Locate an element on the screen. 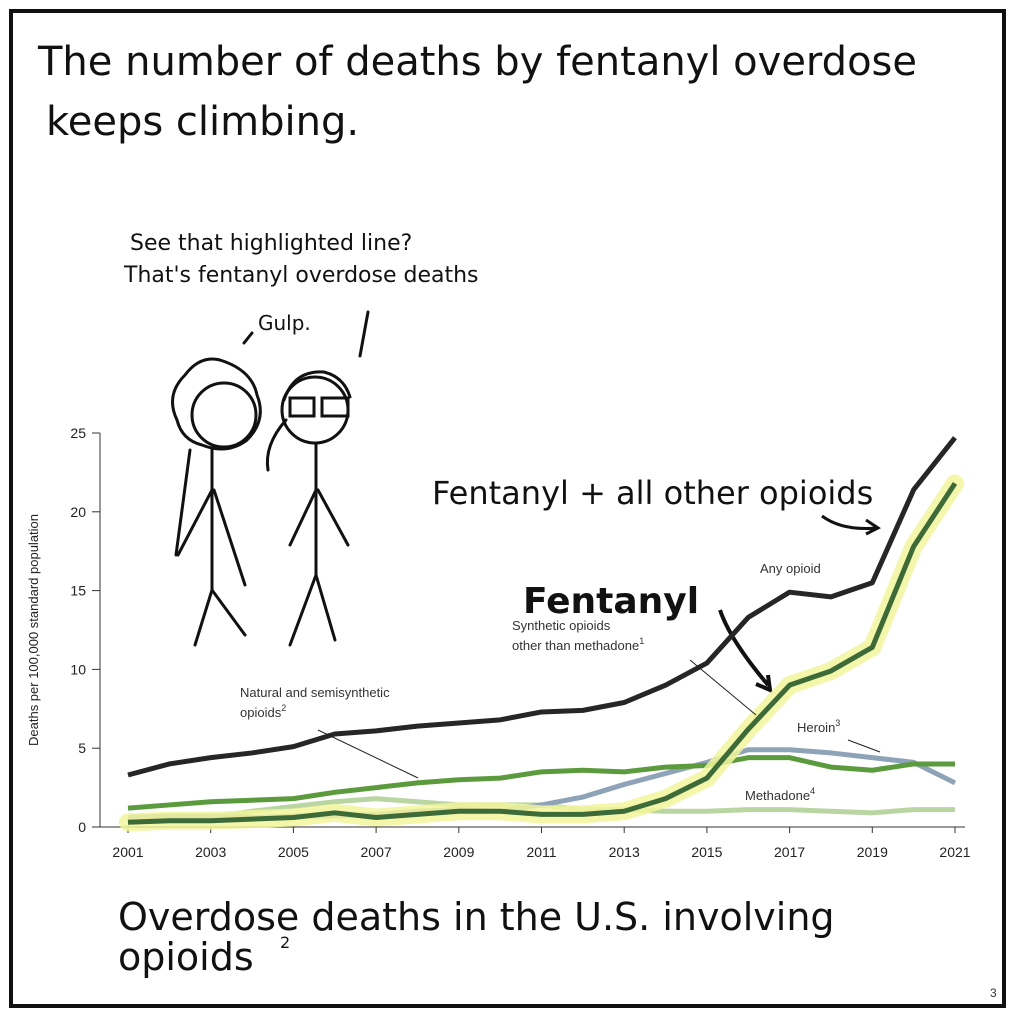 The width and height of the screenshot is (1024, 1028). reply: Gulp. is located at coordinates (284, 323).